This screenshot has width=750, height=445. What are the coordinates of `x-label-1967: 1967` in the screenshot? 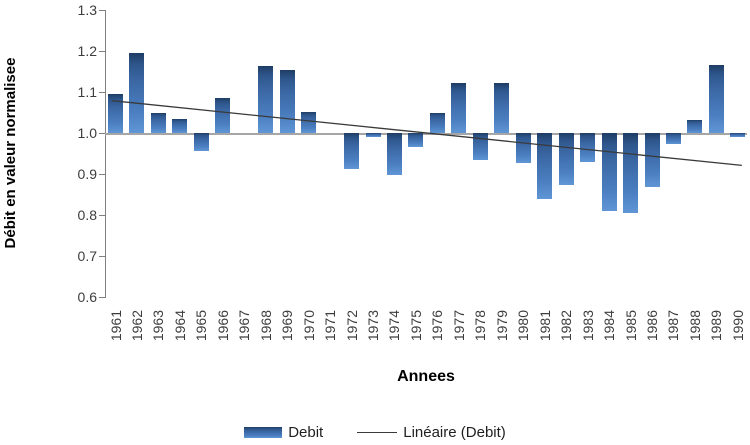 It's located at (244, 335).